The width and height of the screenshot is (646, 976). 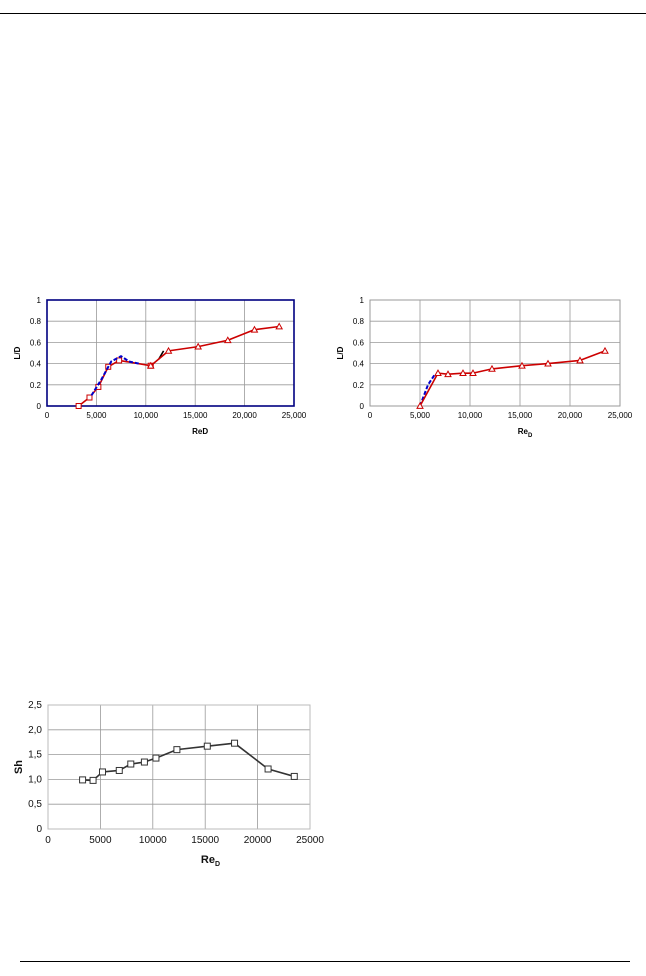 What do you see at coordinates (35, 705) in the screenshot?
I see `y-tick-label: 2,5` at bounding box center [35, 705].